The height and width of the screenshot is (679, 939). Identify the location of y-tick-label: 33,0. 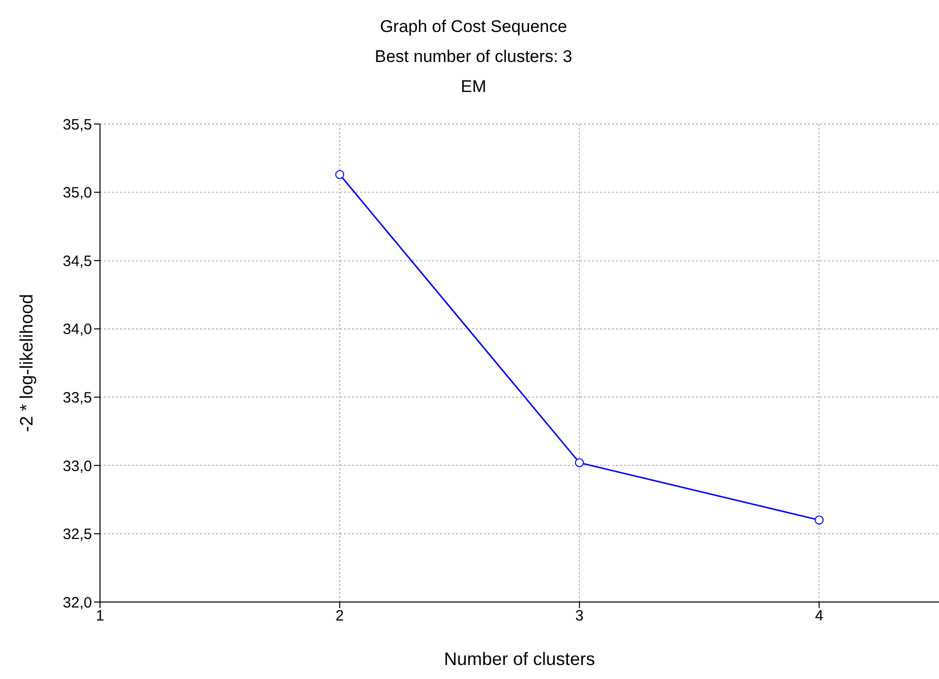
(77, 466).